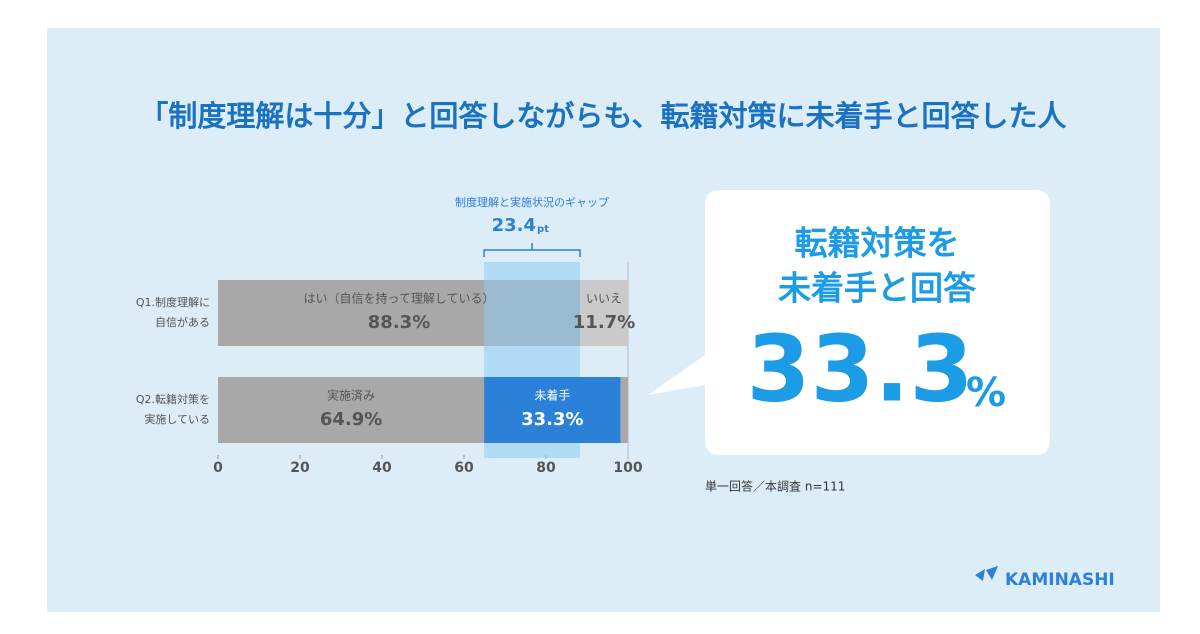 The width and height of the screenshot is (1200, 634). I want to click on category-label: Q2.転籍対策を, so click(173, 399).